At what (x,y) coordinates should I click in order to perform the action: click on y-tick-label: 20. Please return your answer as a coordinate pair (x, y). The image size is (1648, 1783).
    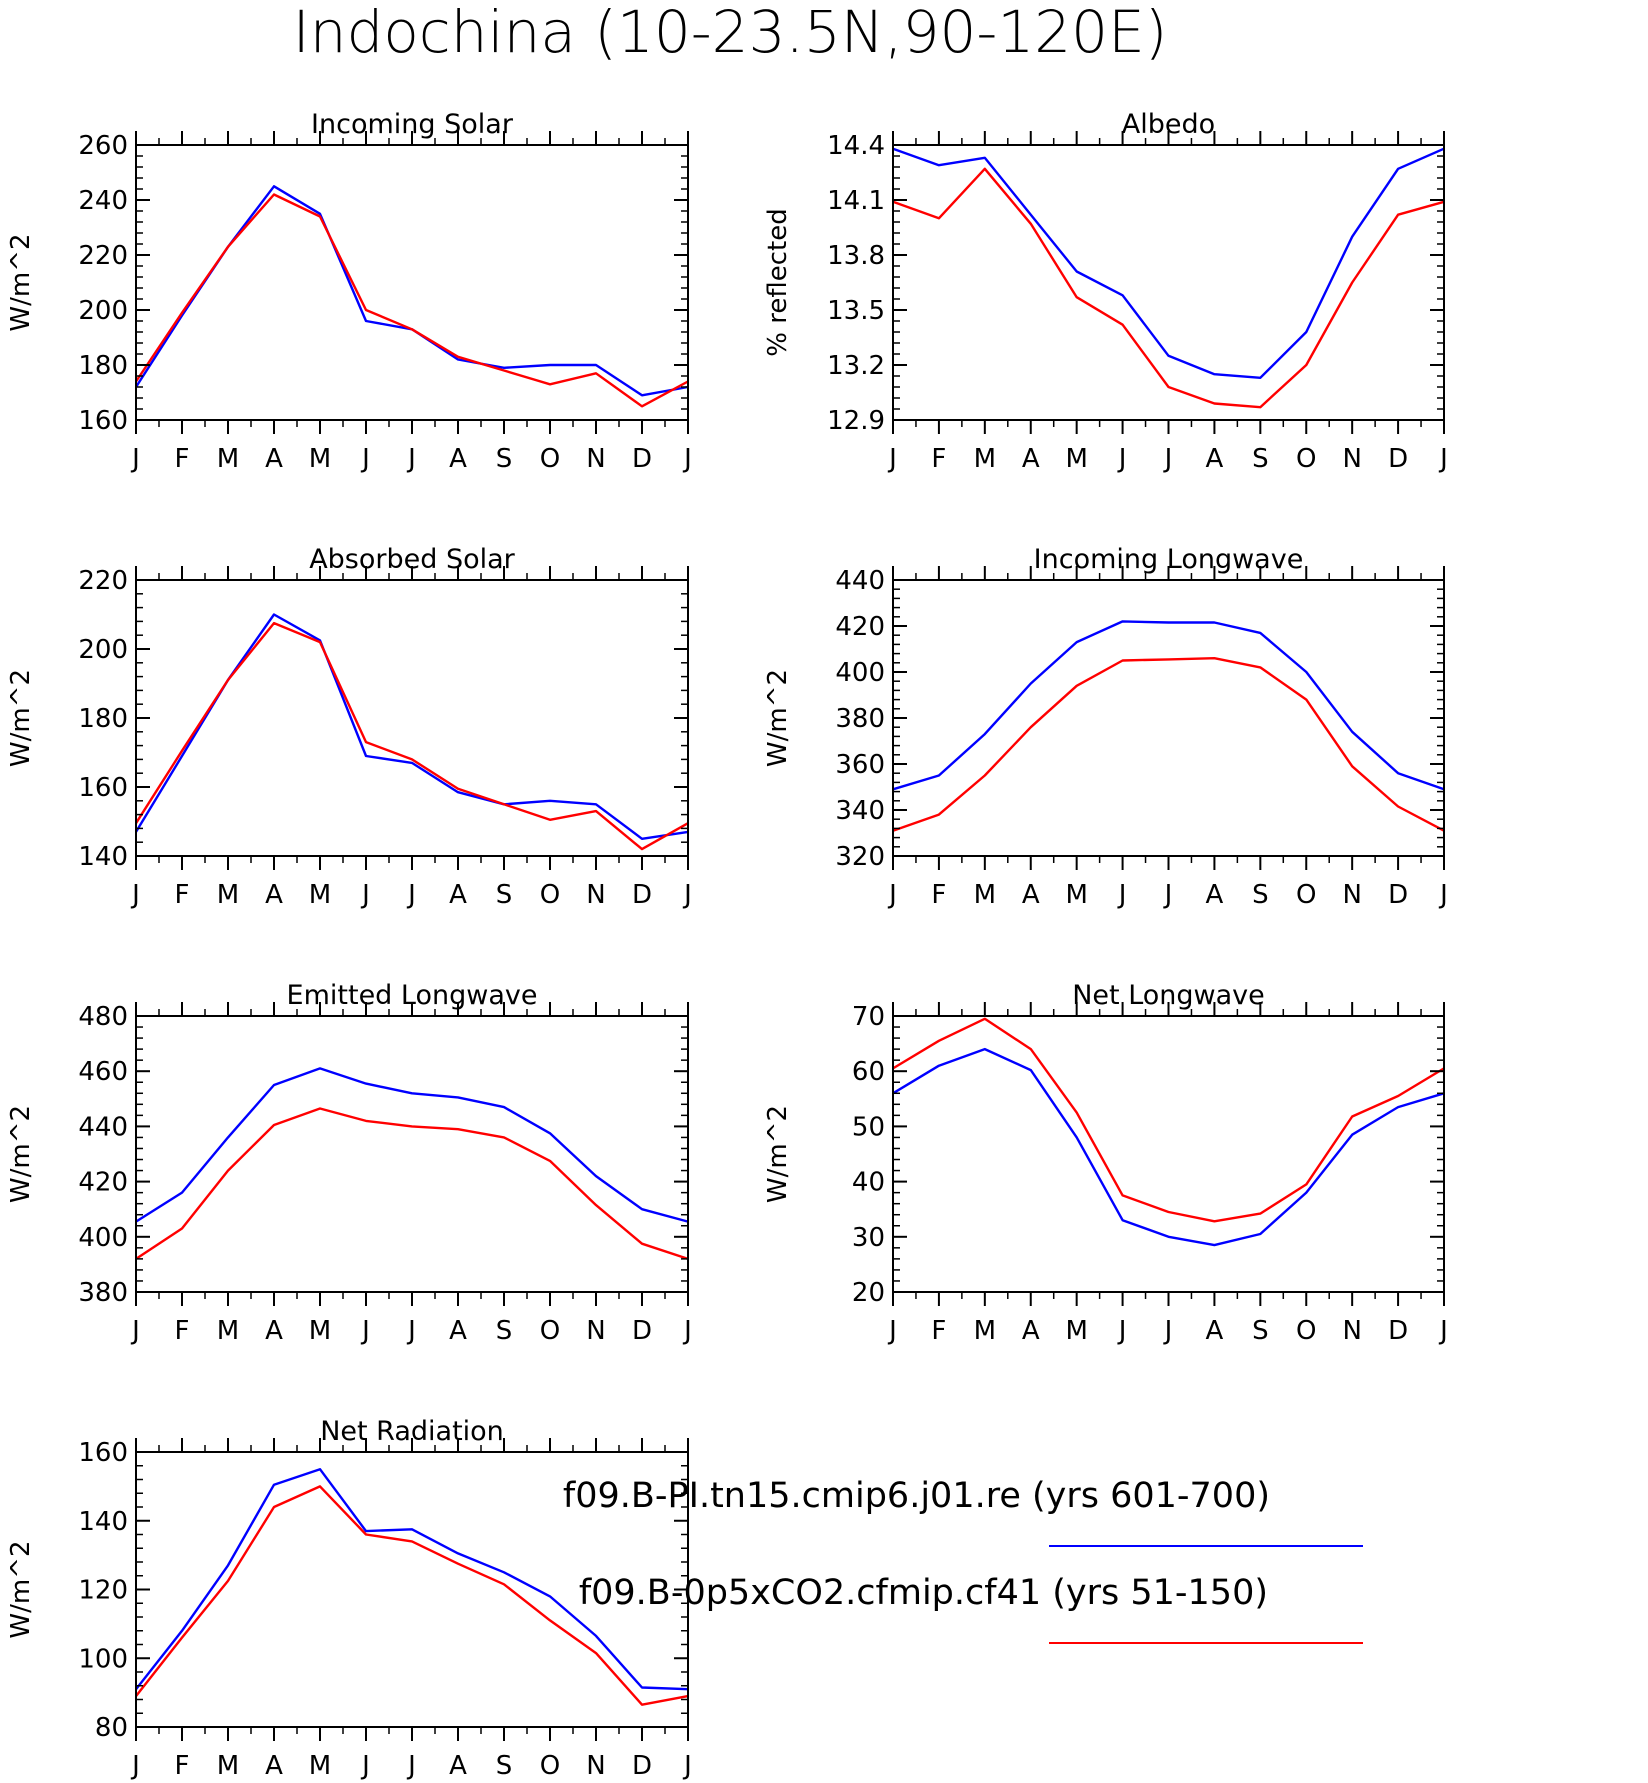
    Looking at the image, I should click on (868, 1293).